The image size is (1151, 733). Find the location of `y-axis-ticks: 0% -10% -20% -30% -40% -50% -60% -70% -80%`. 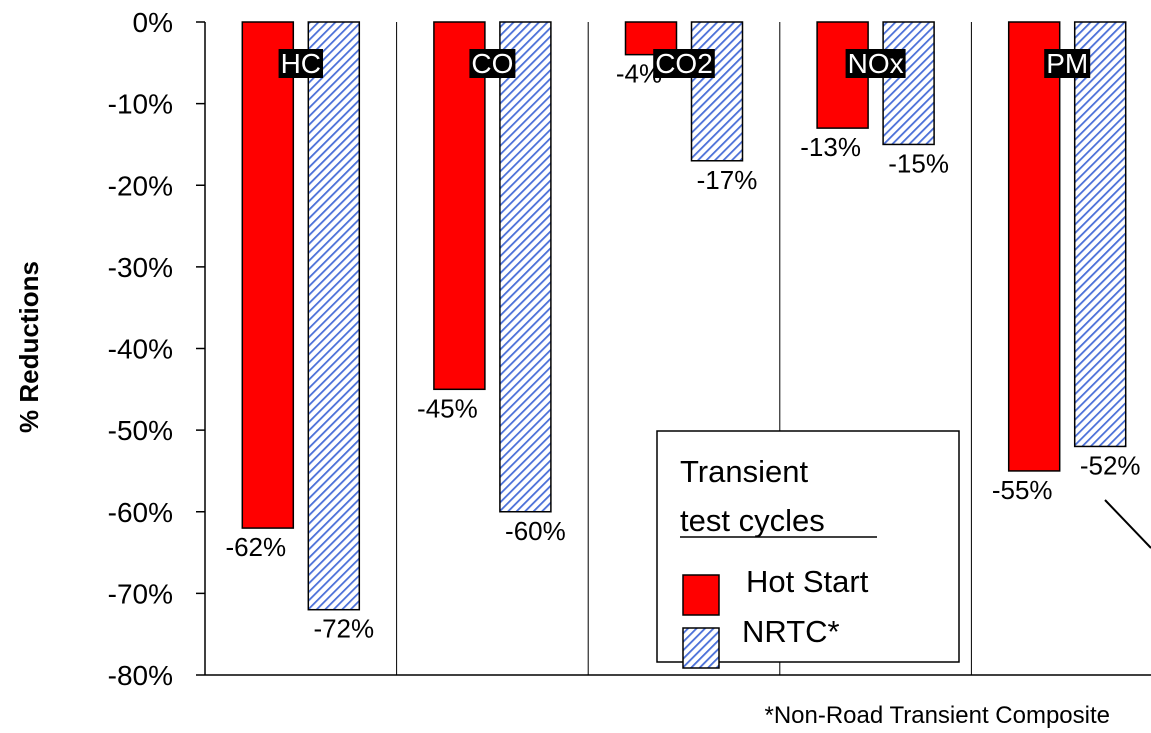

y-axis-ticks: 0% -10% -20% -30% -40% -50% -60% -70% -80% is located at coordinates (156, 349).